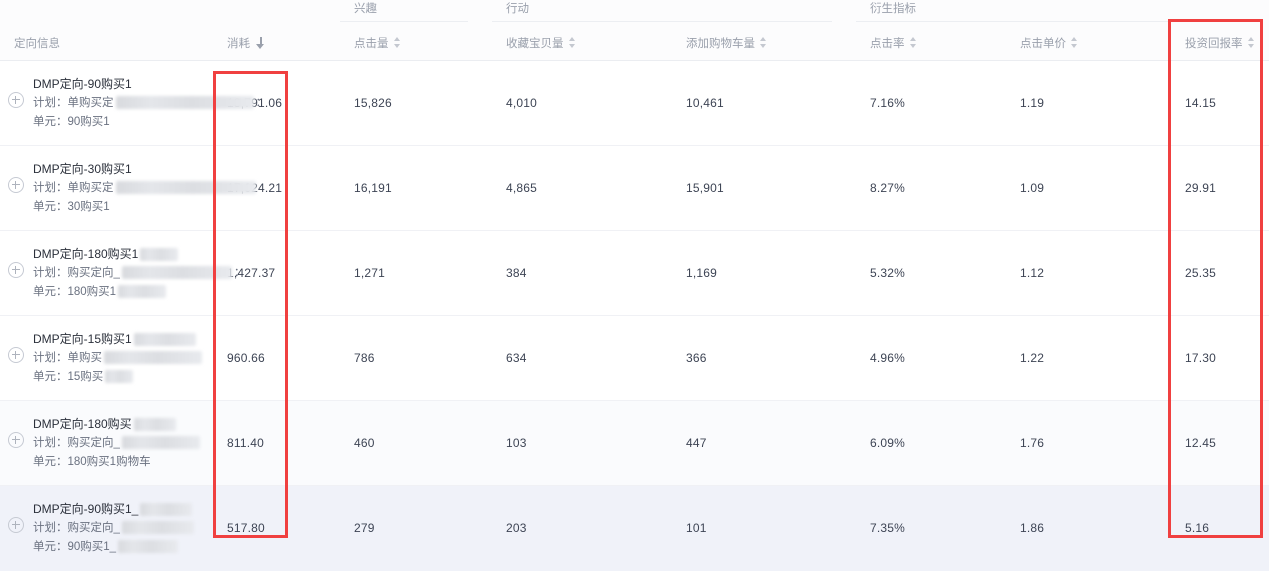 This screenshot has height=571, width=1269. I want to click on targeting-unit: 单元：15购买, so click(119, 377).